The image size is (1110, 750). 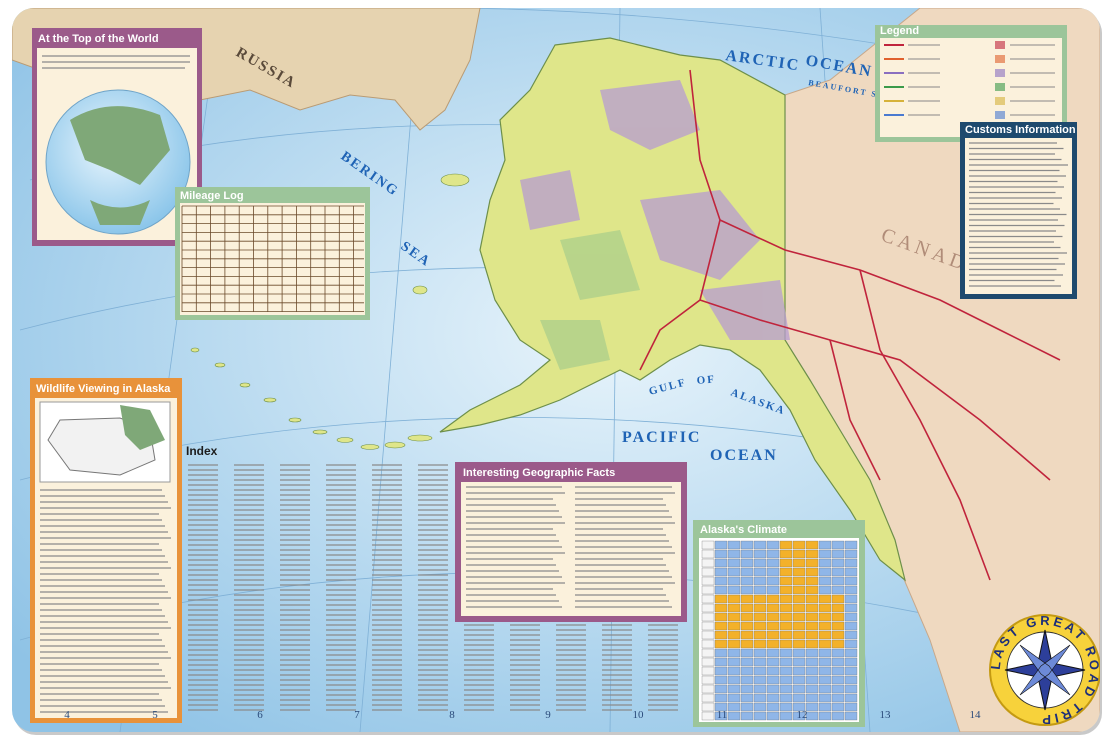 I want to click on alaska-parks, so click(x=590, y=300).